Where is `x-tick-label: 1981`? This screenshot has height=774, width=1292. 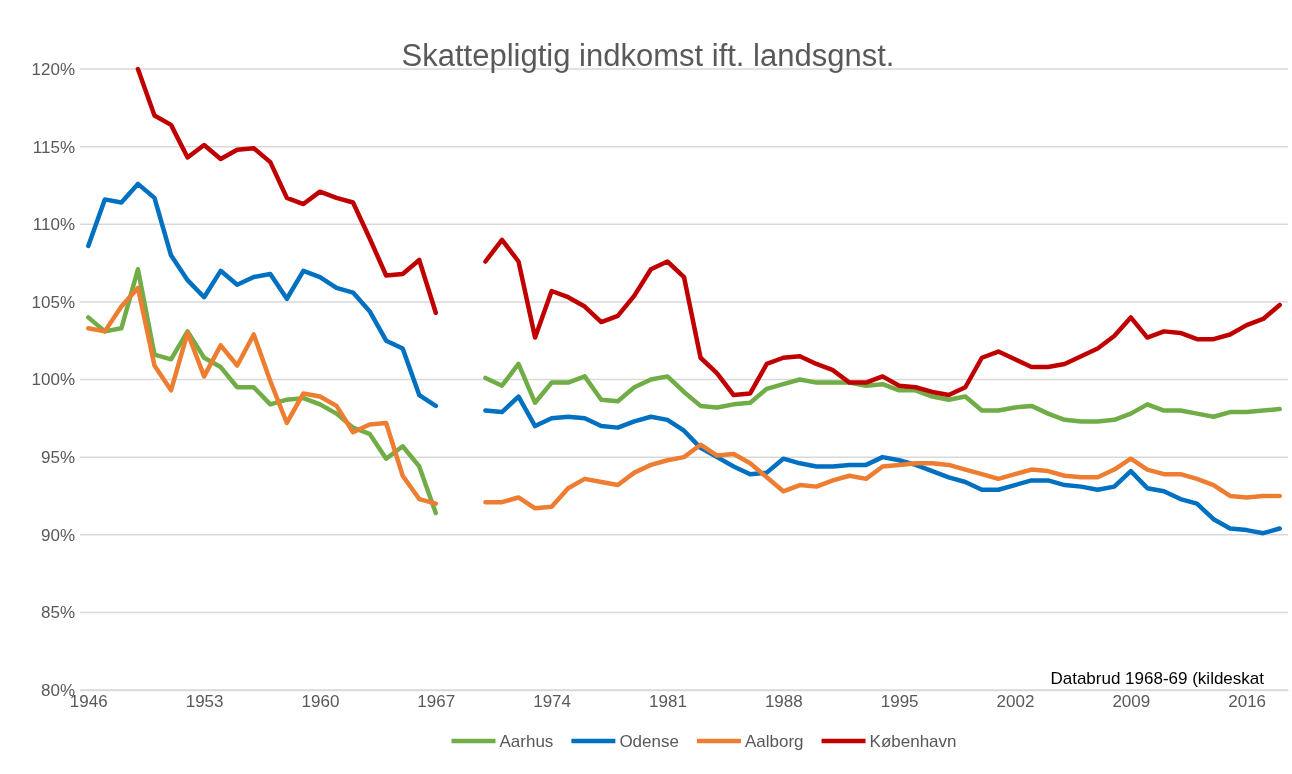
x-tick-label: 1981 is located at coordinates (668, 701).